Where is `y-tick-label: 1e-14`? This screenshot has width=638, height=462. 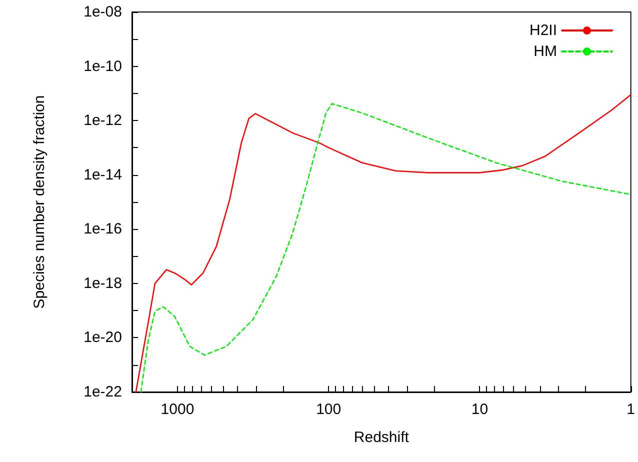 y-tick-label: 1e-14 is located at coordinates (103, 175).